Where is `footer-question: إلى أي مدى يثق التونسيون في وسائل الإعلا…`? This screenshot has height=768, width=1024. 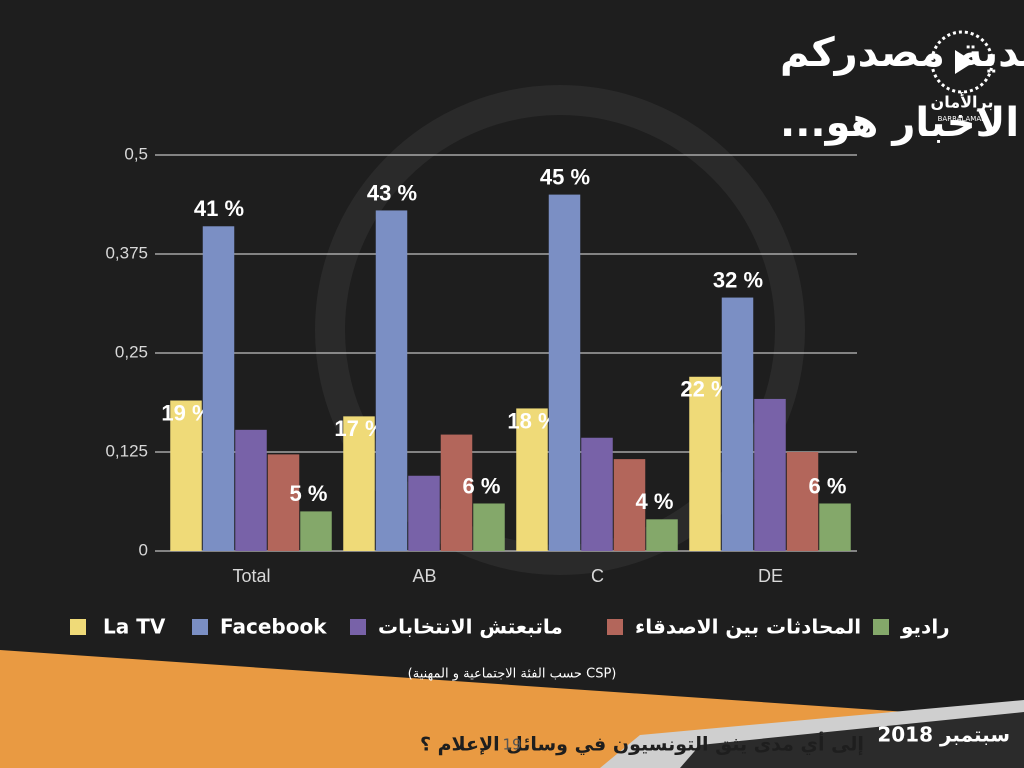 footer-question: إلى أي مدى يثق التونسيون في وسائل الإعلا… is located at coordinates (642, 744).